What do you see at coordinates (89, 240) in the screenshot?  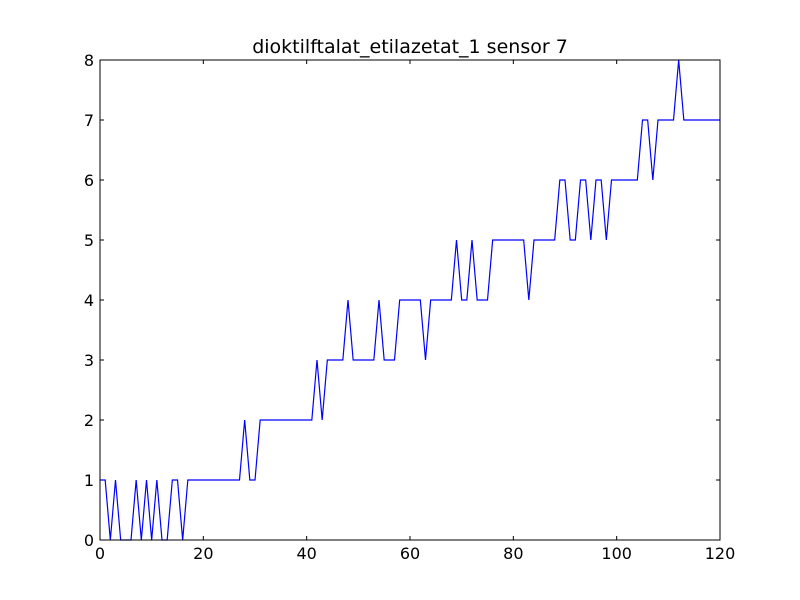 I see `y-tick-label: 5` at bounding box center [89, 240].